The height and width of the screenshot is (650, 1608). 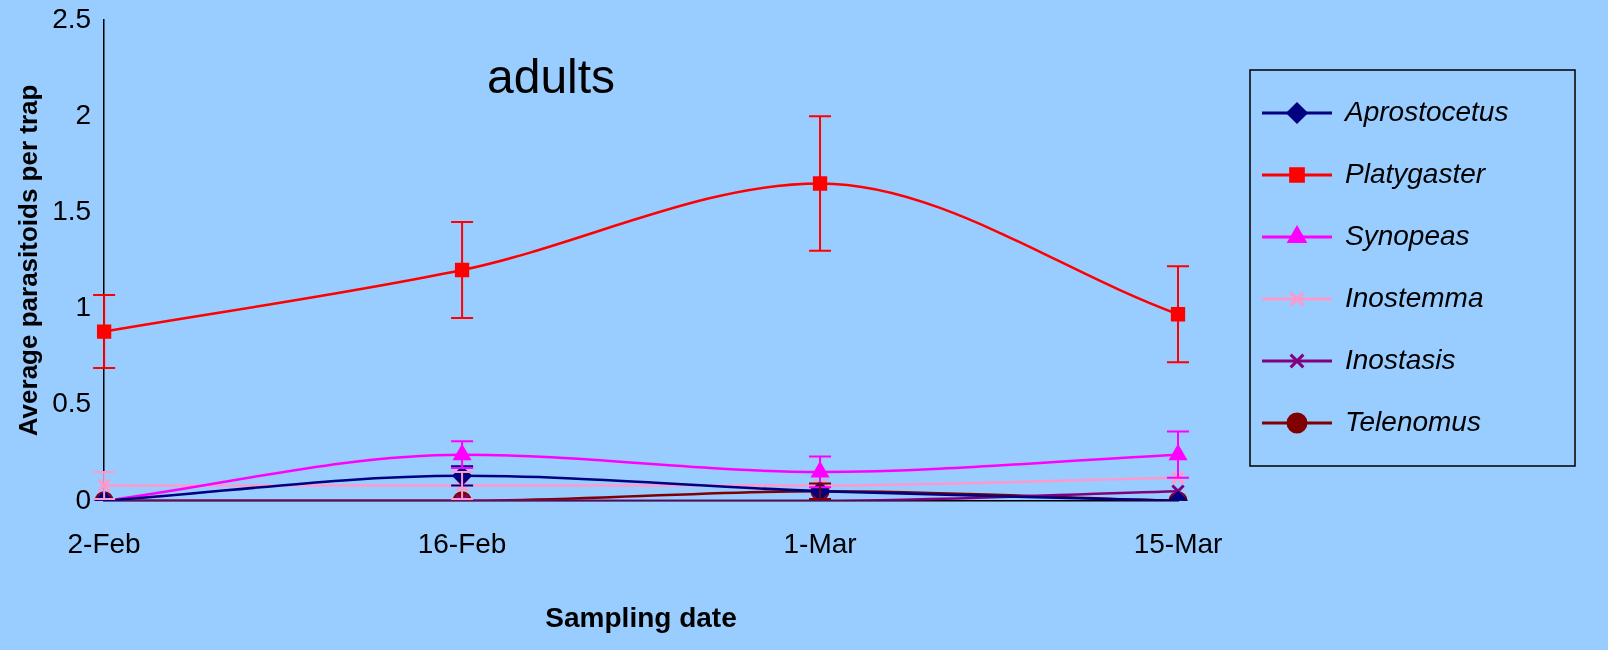 What do you see at coordinates (104, 544) in the screenshot?
I see `x-tick-label: 2-Feb` at bounding box center [104, 544].